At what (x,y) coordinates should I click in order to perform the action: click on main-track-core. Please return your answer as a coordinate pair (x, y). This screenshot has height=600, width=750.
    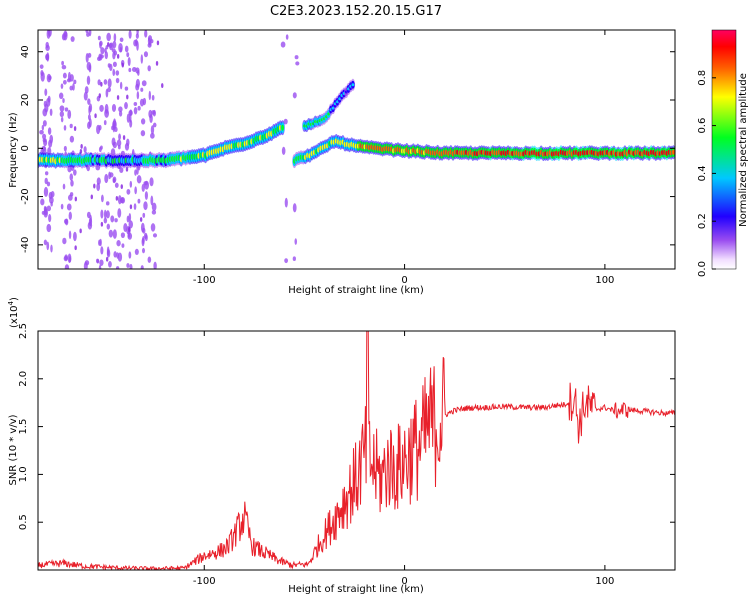
    Looking at the image, I should click on (282, 127).